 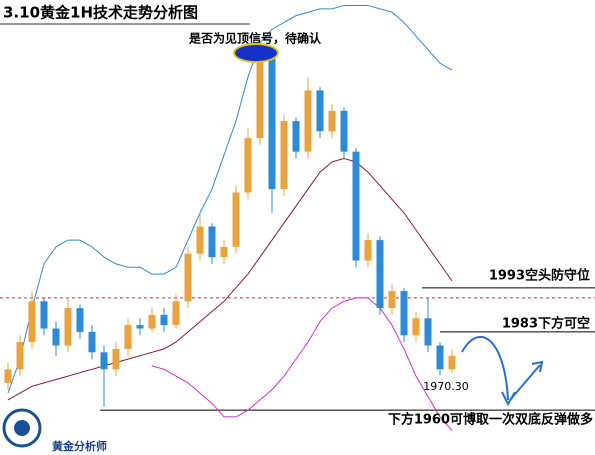 What do you see at coordinates (537, 366) in the screenshot?
I see `arrow-head` at bounding box center [537, 366].